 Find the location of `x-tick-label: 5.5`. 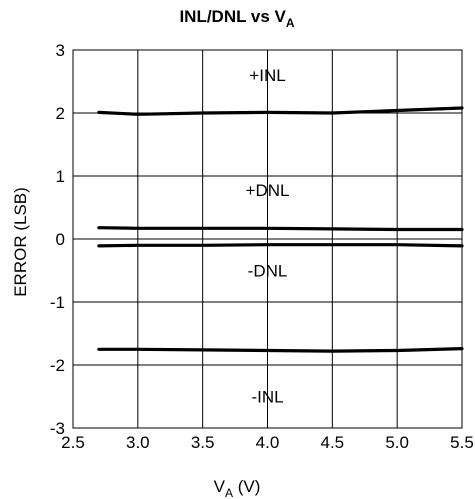

x-tick-label: 5.5 is located at coordinates (462, 442).